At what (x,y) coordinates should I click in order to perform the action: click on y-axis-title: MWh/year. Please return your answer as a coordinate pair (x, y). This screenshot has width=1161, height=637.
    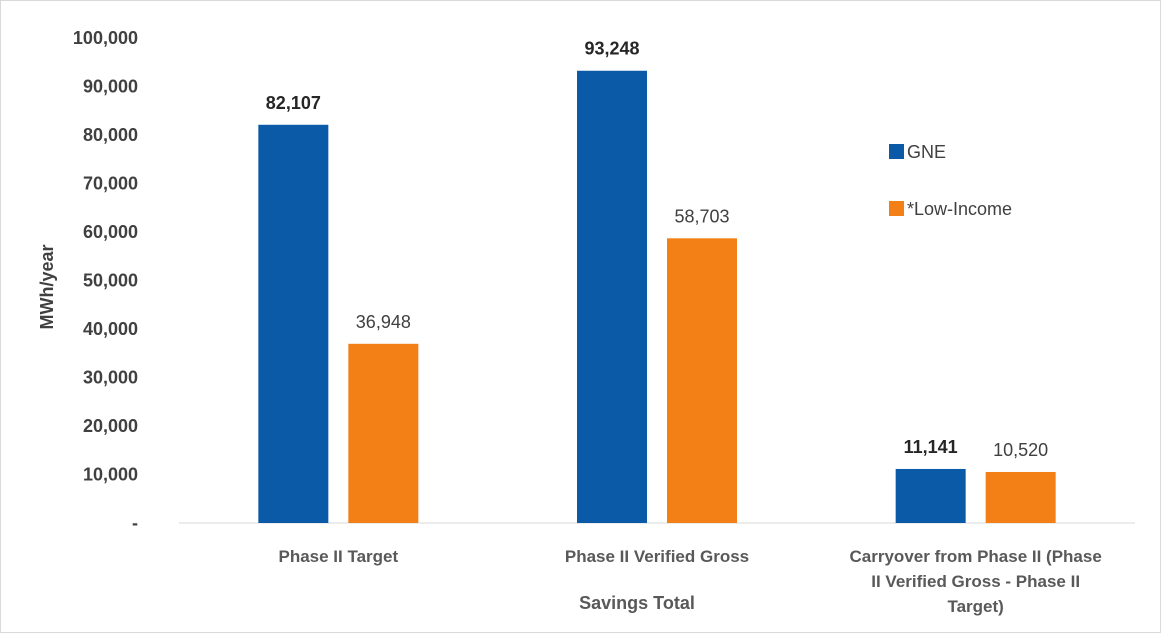
    Looking at the image, I should click on (47, 286).